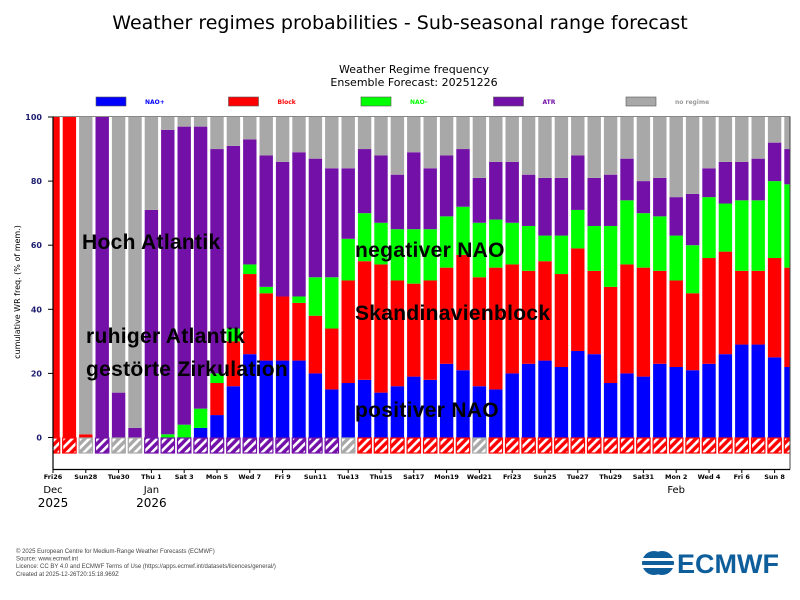 The image size is (800, 600). Describe the element at coordinates (376, 101) in the screenshot. I see `legend-swatch-naominus` at that location.